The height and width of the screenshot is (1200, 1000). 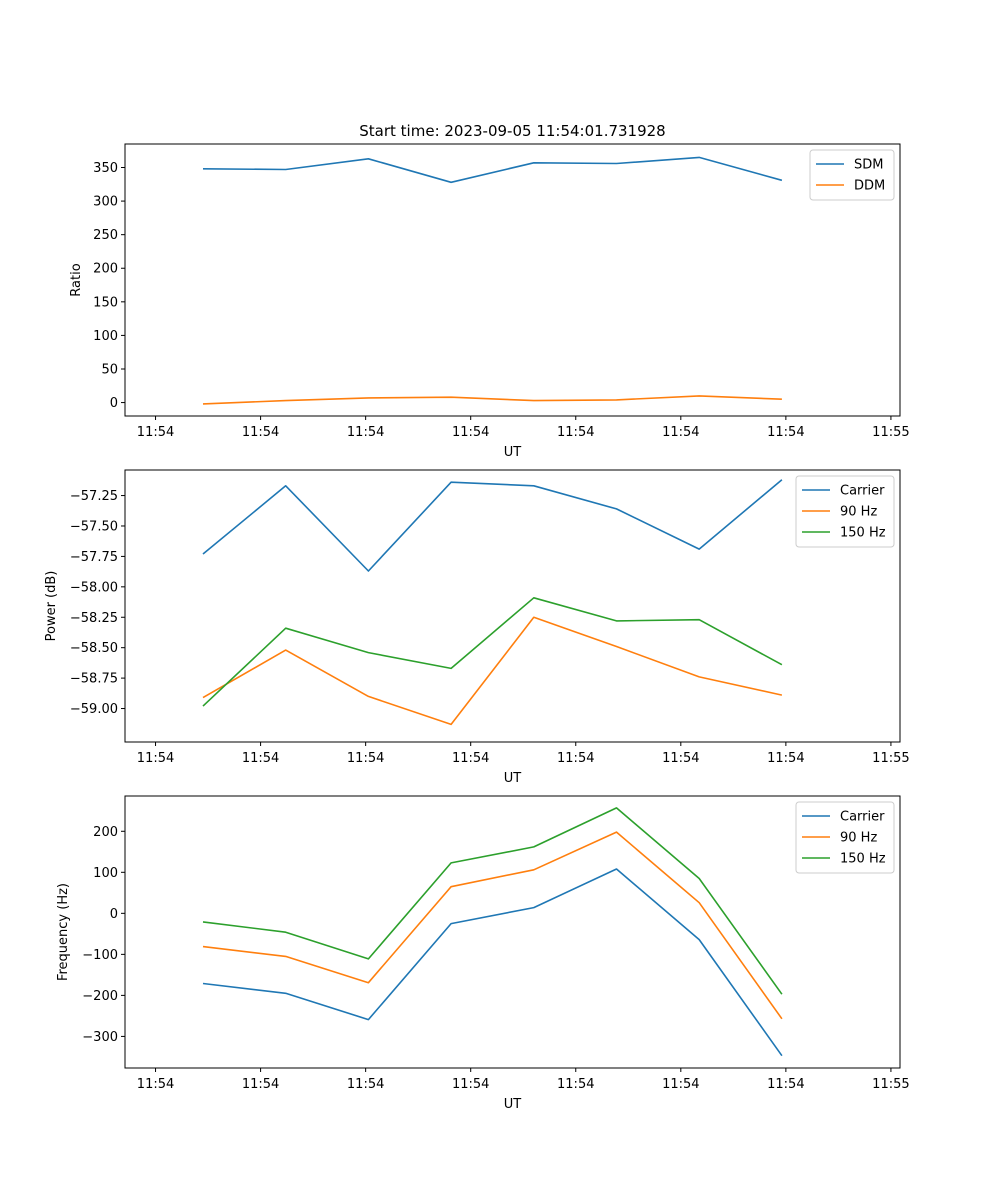 What do you see at coordinates (51, 606) in the screenshot?
I see `y-axis-label: Power (dB)` at bounding box center [51, 606].